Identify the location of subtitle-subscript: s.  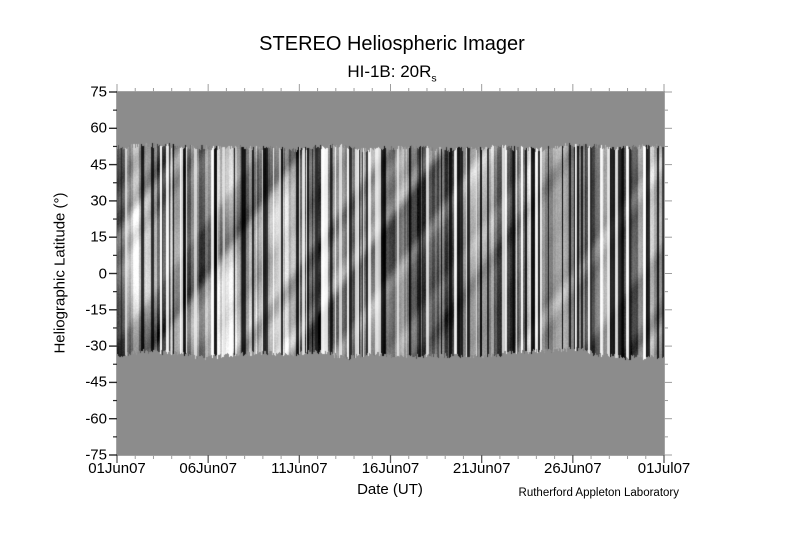
(434, 78).